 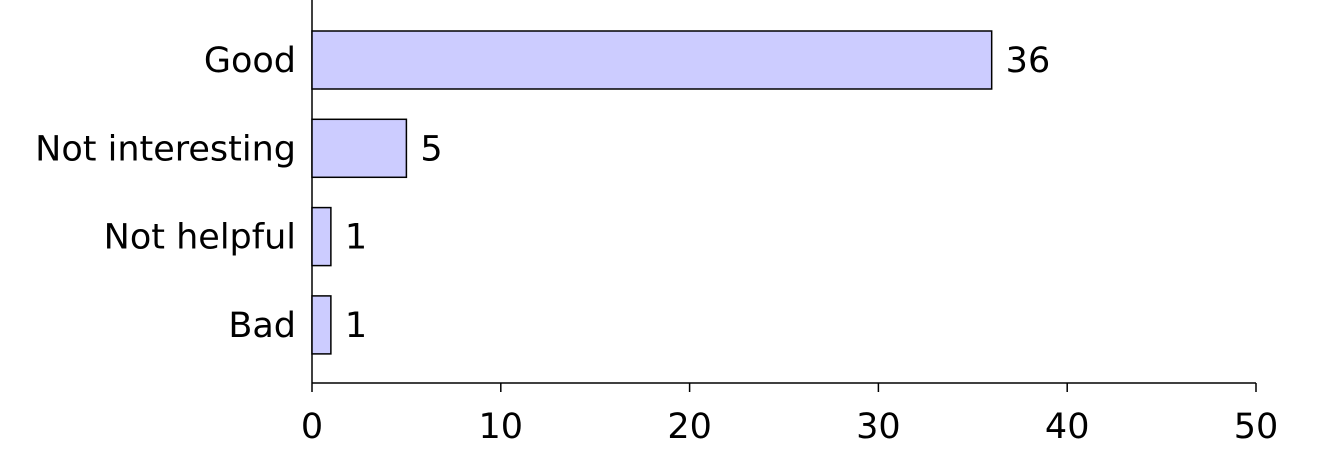 What do you see at coordinates (501, 427) in the screenshot?
I see `x-tick-label: 10` at bounding box center [501, 427].